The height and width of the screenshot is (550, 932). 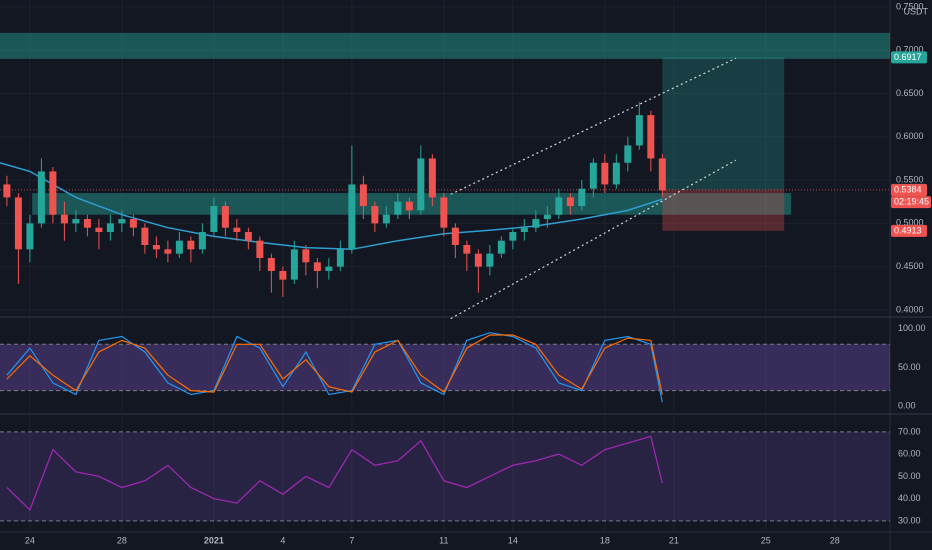 I want to click on y-tick-label: 0.7500, so click(x=910, y=6).